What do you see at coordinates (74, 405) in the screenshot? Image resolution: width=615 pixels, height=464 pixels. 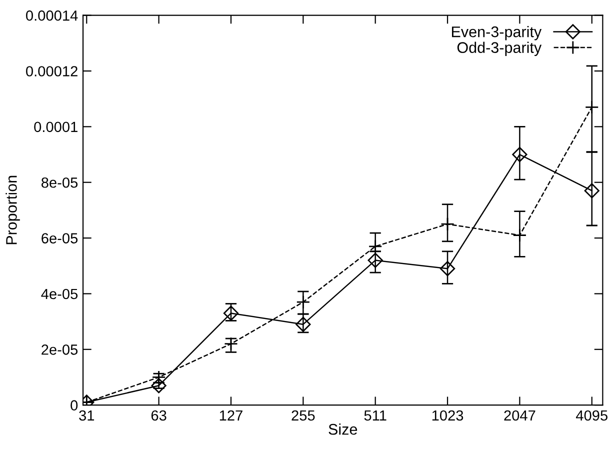 I see `y-tick-label: 0` at bounding box center [74, 405].